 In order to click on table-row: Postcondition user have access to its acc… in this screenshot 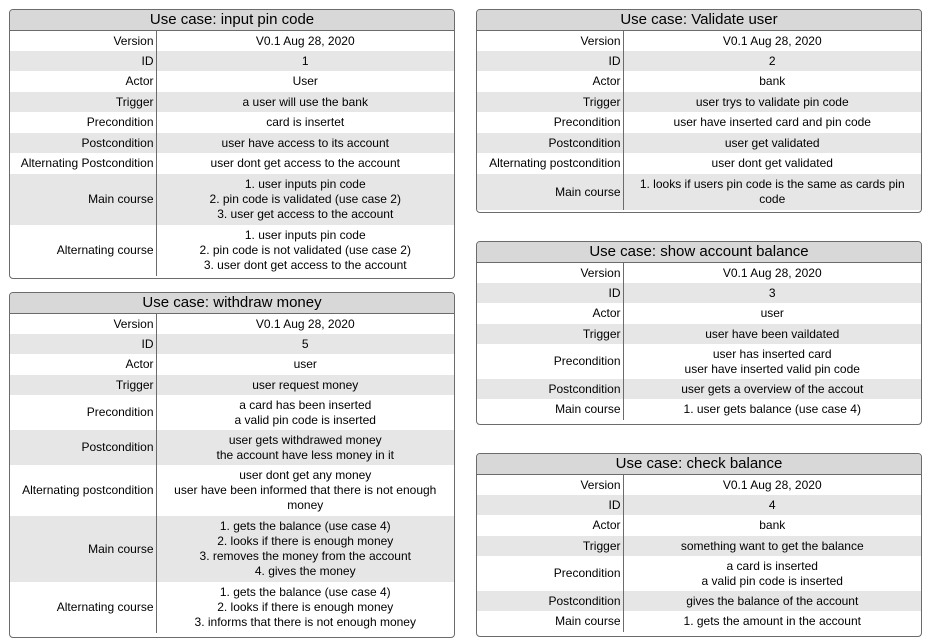, I will do `click(232, 143)`.